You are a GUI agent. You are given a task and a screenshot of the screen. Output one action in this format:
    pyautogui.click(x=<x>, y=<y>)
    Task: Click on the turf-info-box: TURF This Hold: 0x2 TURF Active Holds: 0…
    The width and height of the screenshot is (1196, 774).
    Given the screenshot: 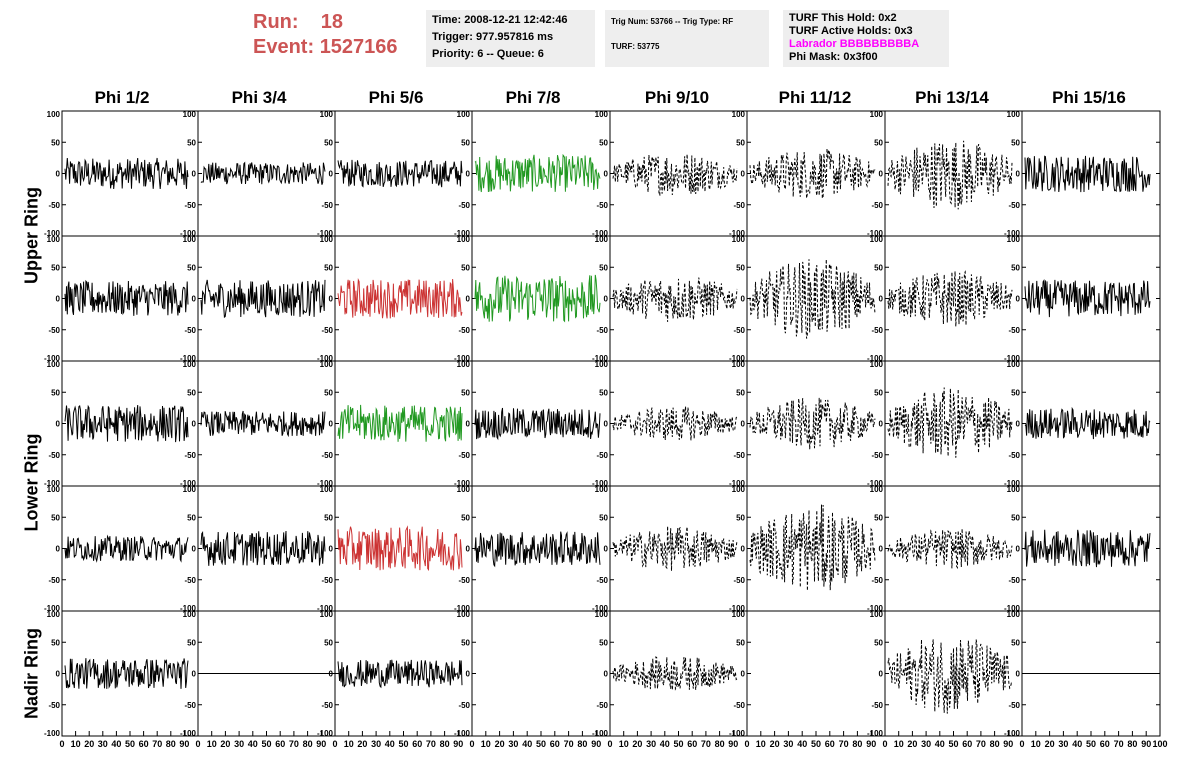 What is the action you would take?
    pyautogui.click(x=866, y=38)
    